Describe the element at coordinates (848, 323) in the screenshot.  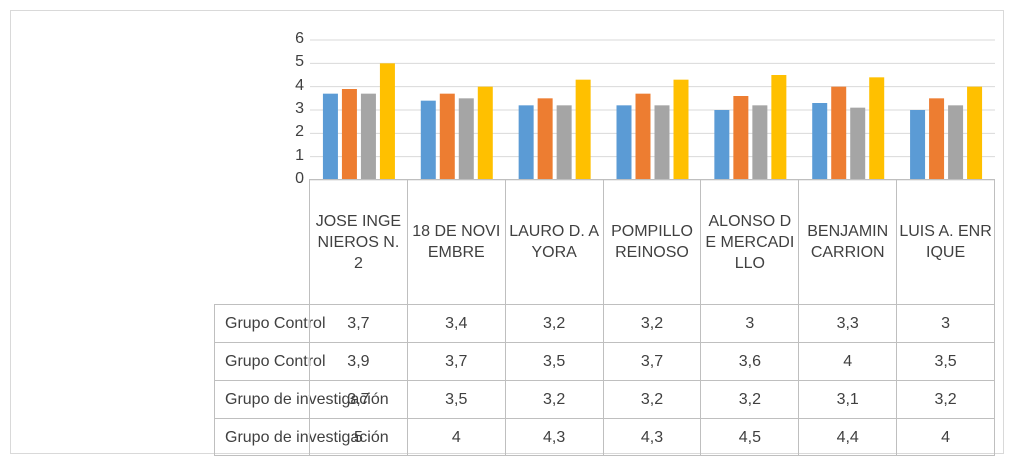
I see `table-value: 3,3` at that location.